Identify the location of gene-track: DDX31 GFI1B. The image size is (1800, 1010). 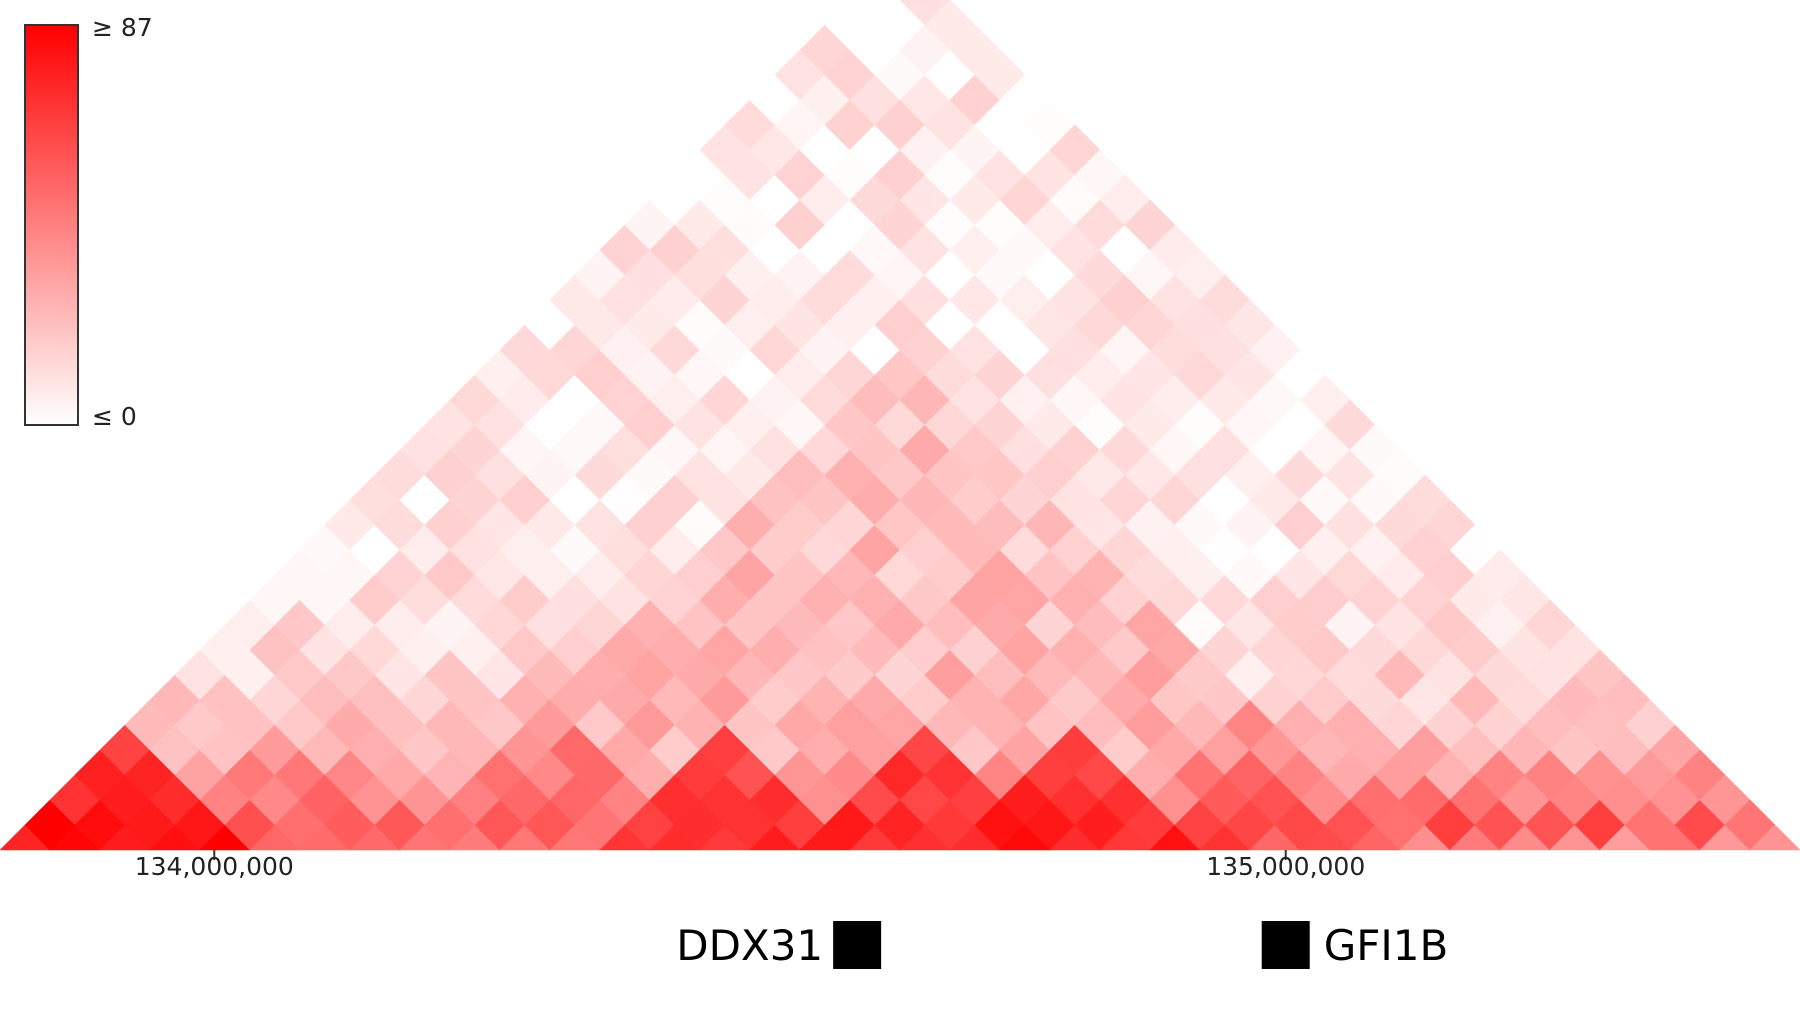
(1062, 945).